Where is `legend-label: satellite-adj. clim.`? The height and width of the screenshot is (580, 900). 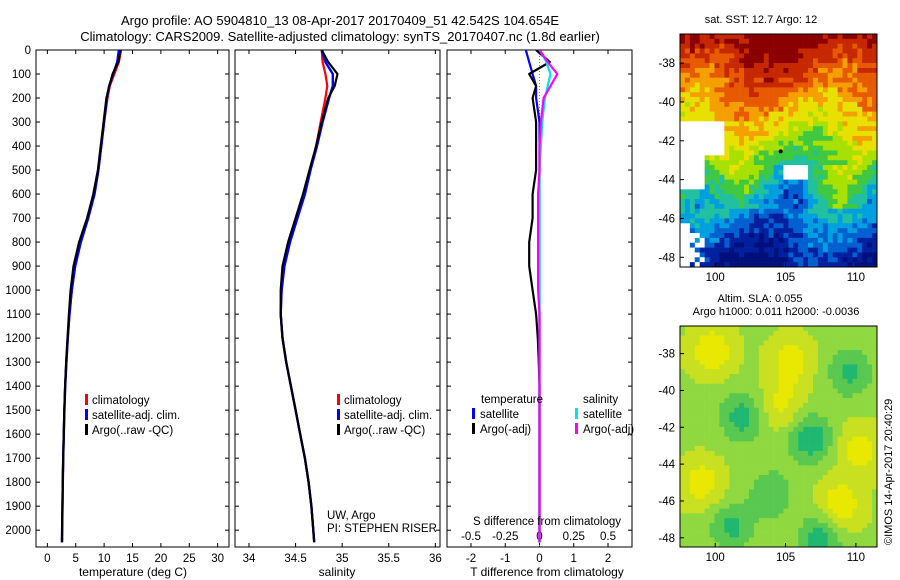
legend-label: satellite-adj. clim. is located at coordinates (388, 416).